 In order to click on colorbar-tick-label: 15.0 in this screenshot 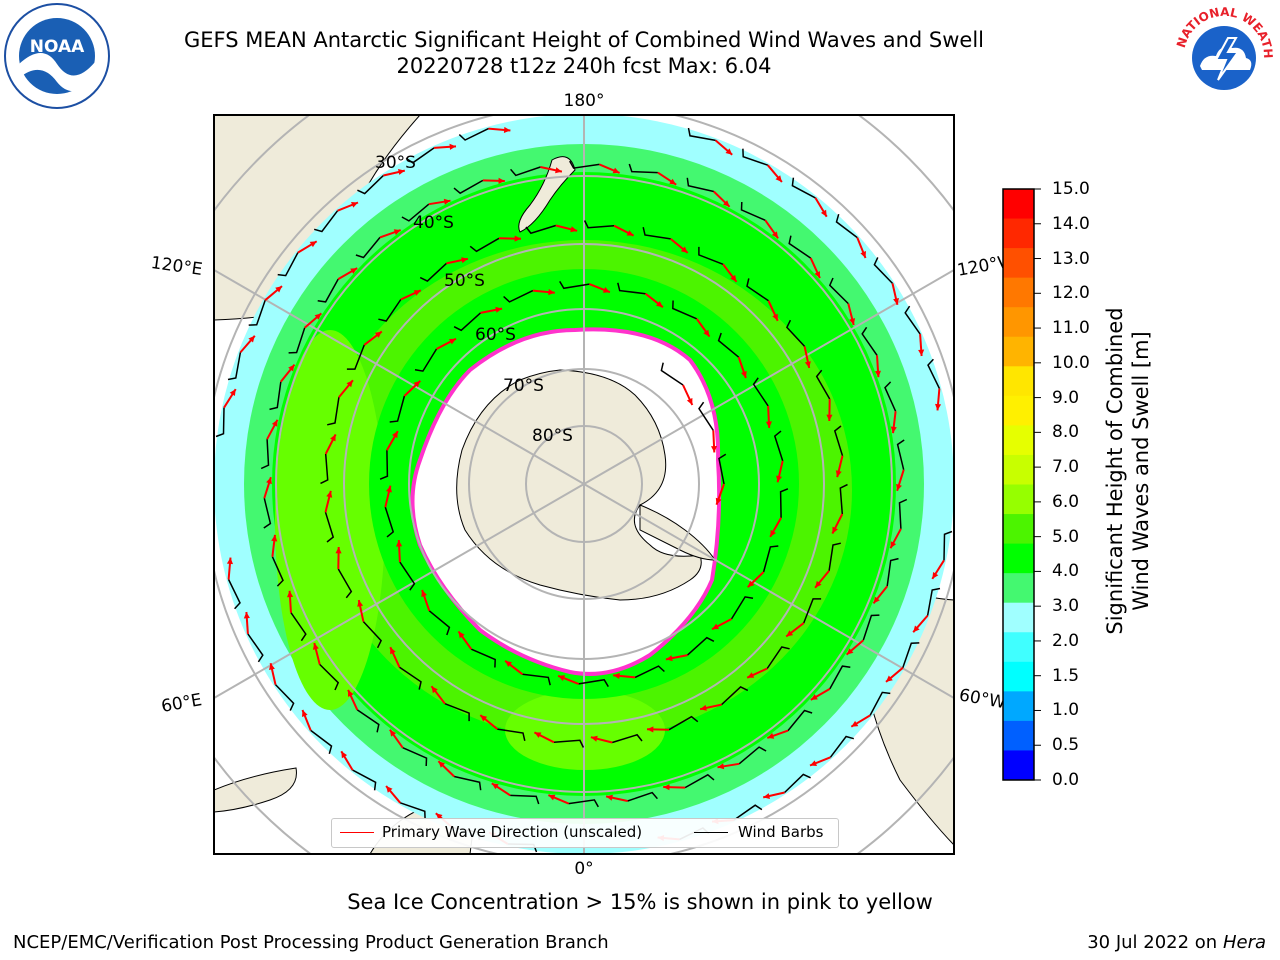, I will do `click(1071, 189)`.